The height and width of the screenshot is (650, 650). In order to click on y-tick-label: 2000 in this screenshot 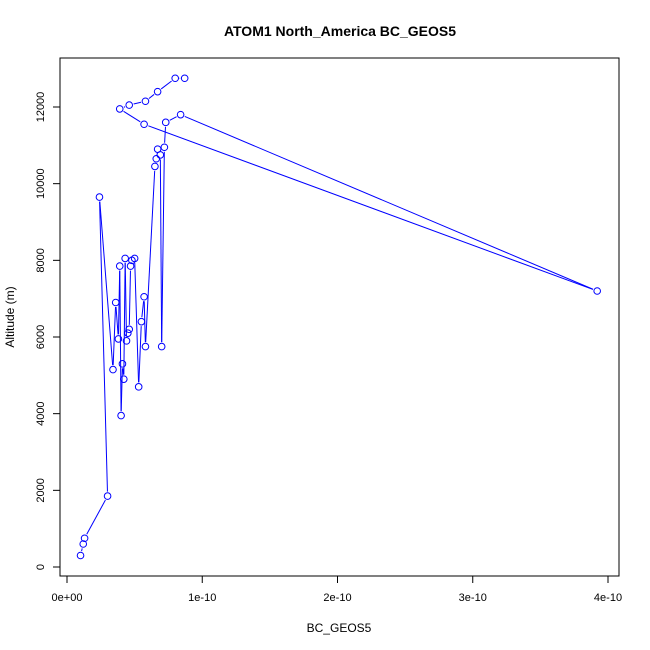, I will do `click(41, 490)`.